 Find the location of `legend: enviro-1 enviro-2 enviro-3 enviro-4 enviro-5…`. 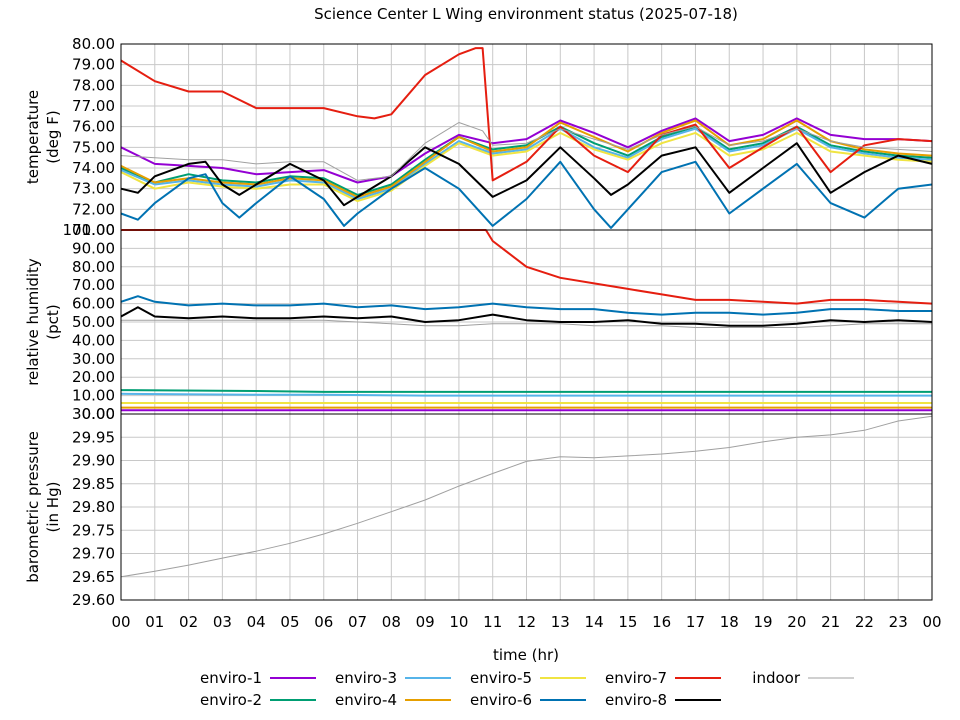

legend: enviro-1 enviro-2 enviro-3 enviro-4 enviro-5… is located at coordinates (527, 689).